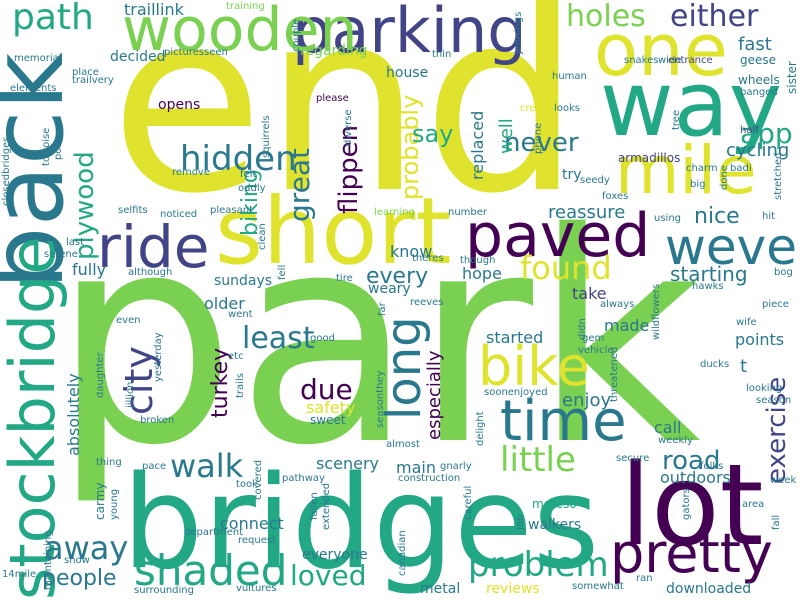 This screenshot has width=800, height=600. Describe the element at coordinates (328, 420) in the screenshot. I see `word-sweet: sweet` at that location.